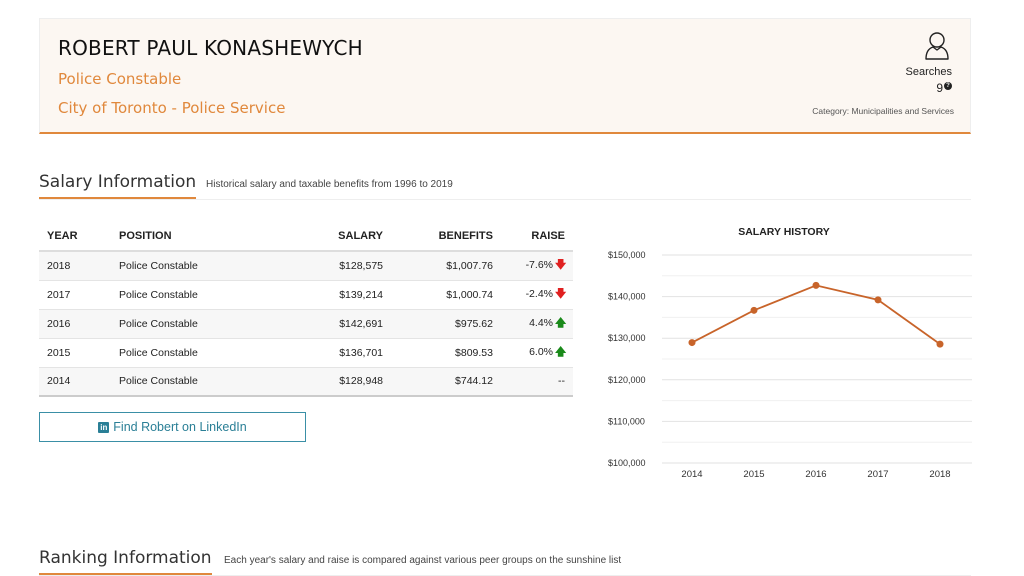 The image size is (1024, 576). I want to click on x-tick-label: 2015, so click(753, 474).